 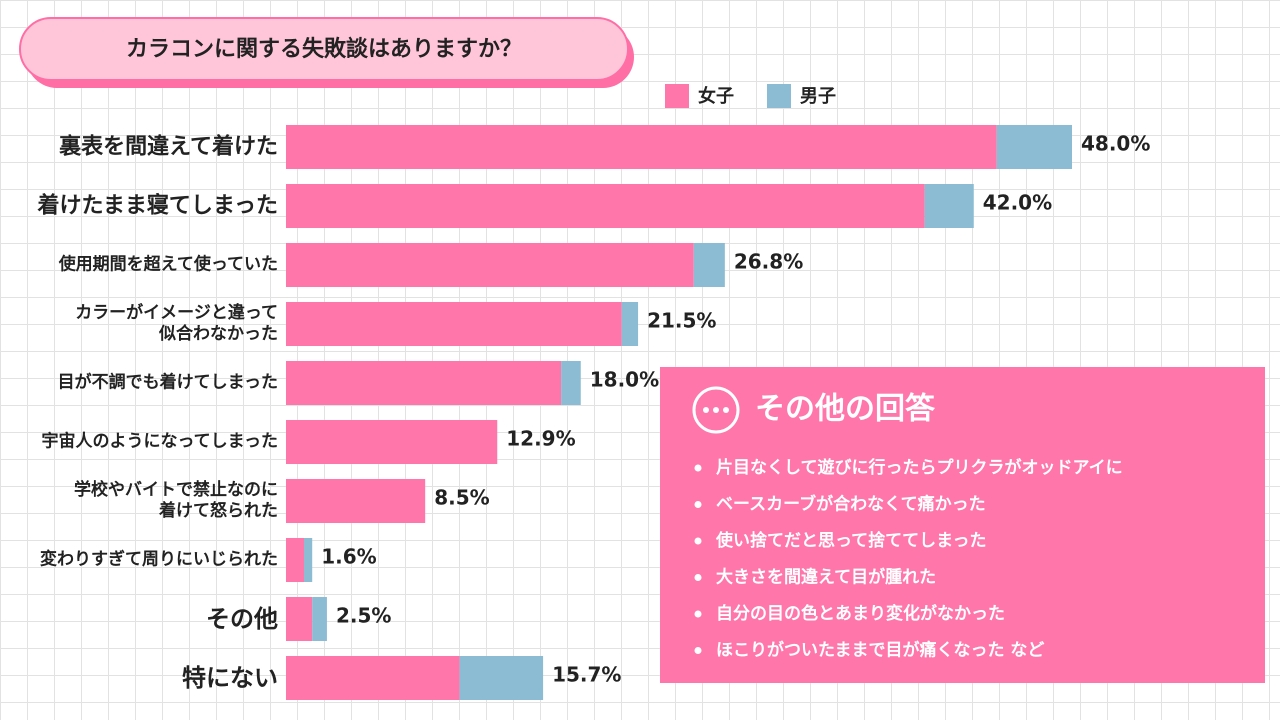 What do you see at coordinates (1115, 144) in the screenshot?
I see `total-label: 48.0%` at bounding box center [1115, 144].